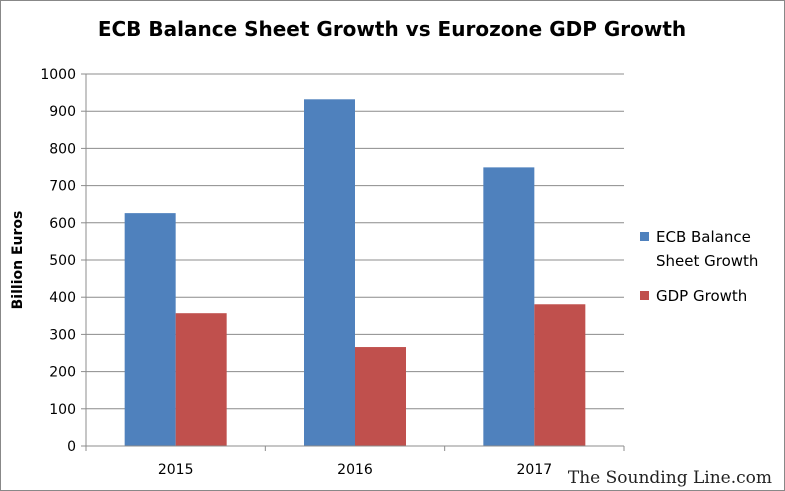  I want to click on bar-ecb-2015, so click(150, 329).